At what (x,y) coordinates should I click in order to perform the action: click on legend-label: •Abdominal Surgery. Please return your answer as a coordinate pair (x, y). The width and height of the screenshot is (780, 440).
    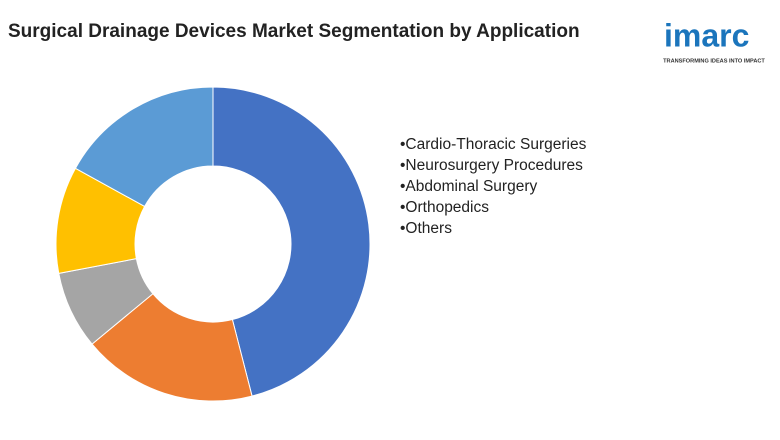
    Looking at the image, I should click on (468, 186).